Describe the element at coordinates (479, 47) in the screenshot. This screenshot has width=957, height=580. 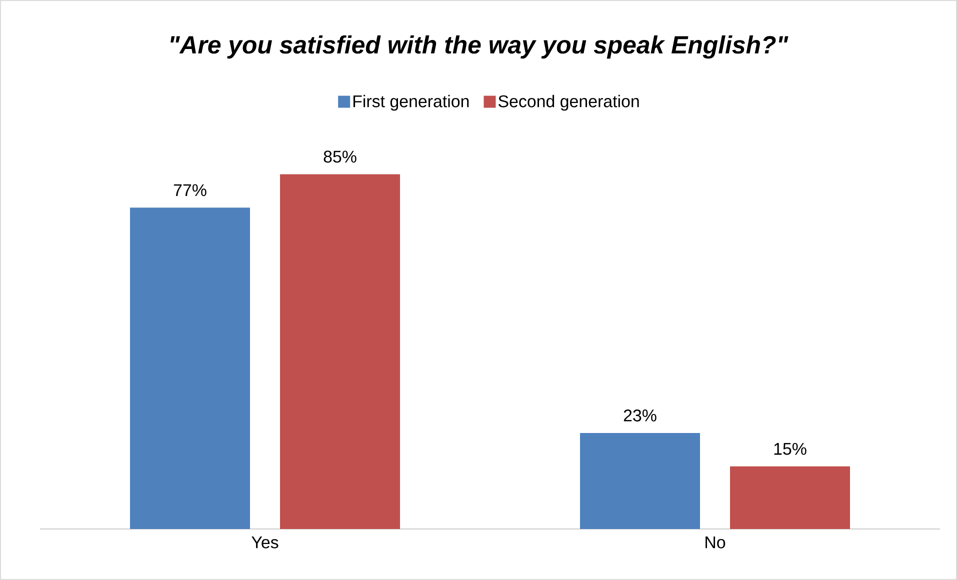
I see `chart-title: "Are you satisfied with the way you speak English?"` at that location.